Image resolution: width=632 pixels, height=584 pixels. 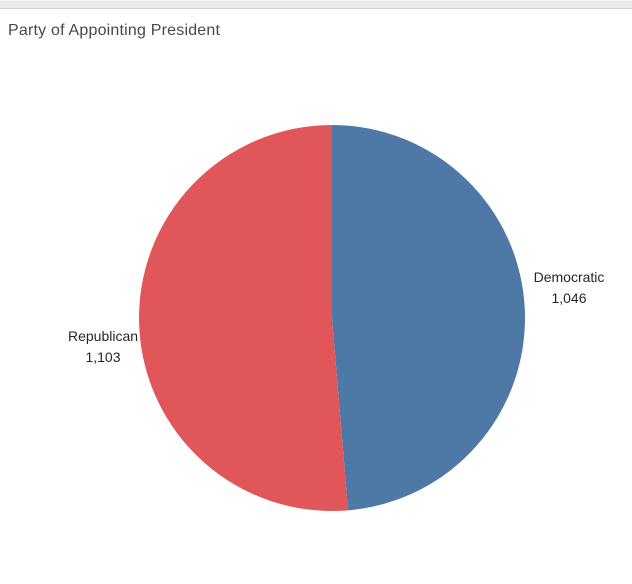 What do you see at coordinates (114, 30) in the screenshot?
I see `chart-title: Party of Appointing President` at bounding box center [114, 30].